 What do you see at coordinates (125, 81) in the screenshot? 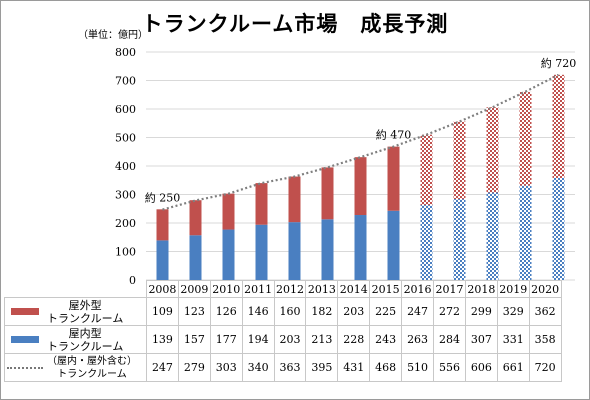
I see `y-tick-label: 700` at bounding box center [125, 81].